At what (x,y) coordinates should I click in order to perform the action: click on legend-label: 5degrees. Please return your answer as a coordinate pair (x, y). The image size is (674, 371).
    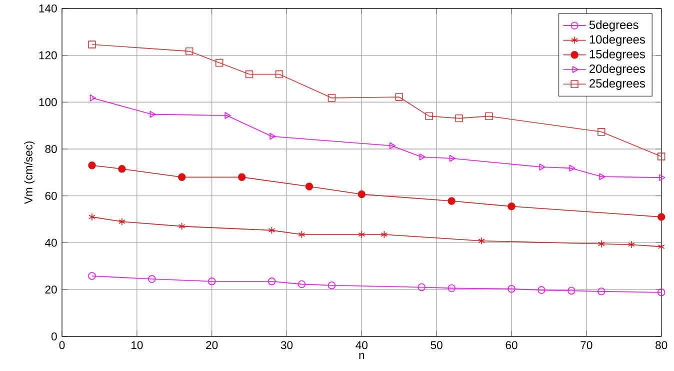
    Looking at the image, I should click on (613, 26).